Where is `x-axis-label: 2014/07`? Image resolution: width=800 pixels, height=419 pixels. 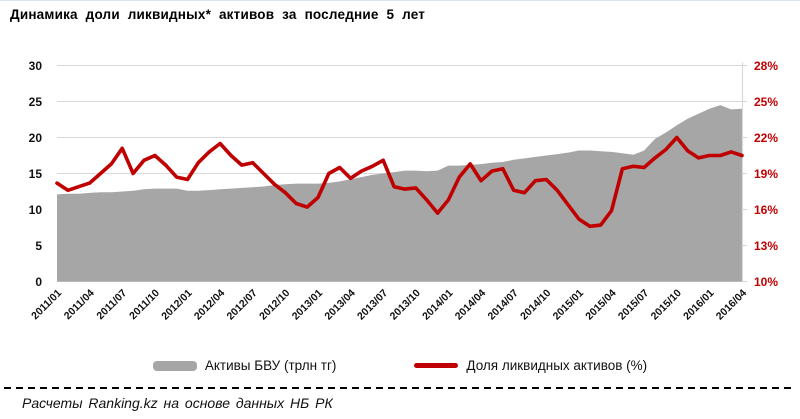
x-axis-label: 2014/07 is located at coordinates (502, 304).